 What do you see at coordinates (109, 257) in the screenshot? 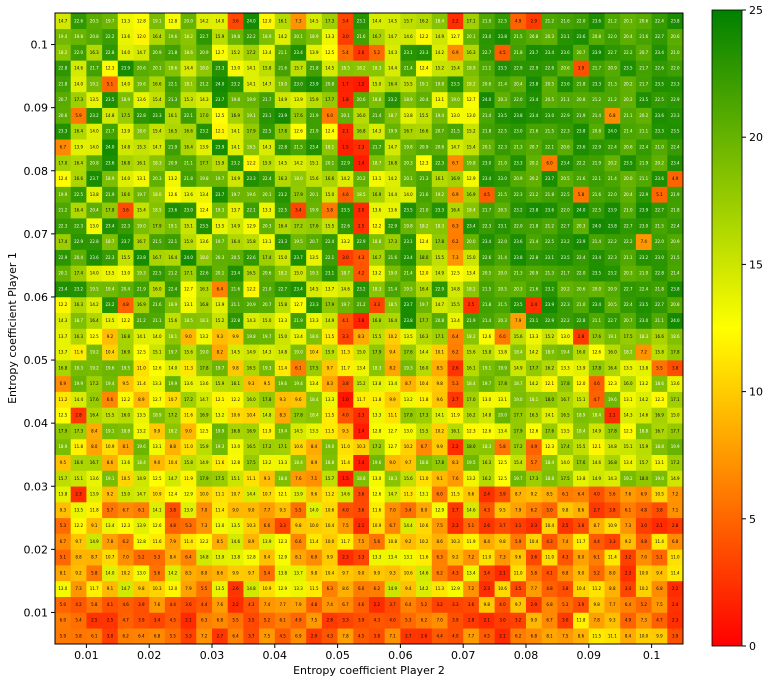
I see `cell-value-label: 22.3` at bounding box center [109, 257].